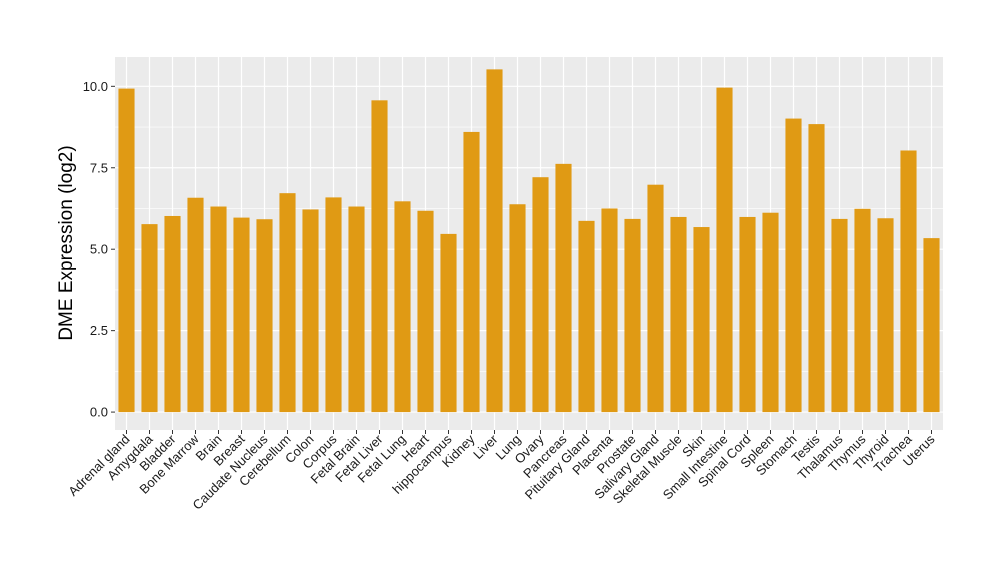  What do you see at coordinates (99, 412) in the screenshot?
I see `y-tick-label: 0.0` at bounding box center [99, 412].